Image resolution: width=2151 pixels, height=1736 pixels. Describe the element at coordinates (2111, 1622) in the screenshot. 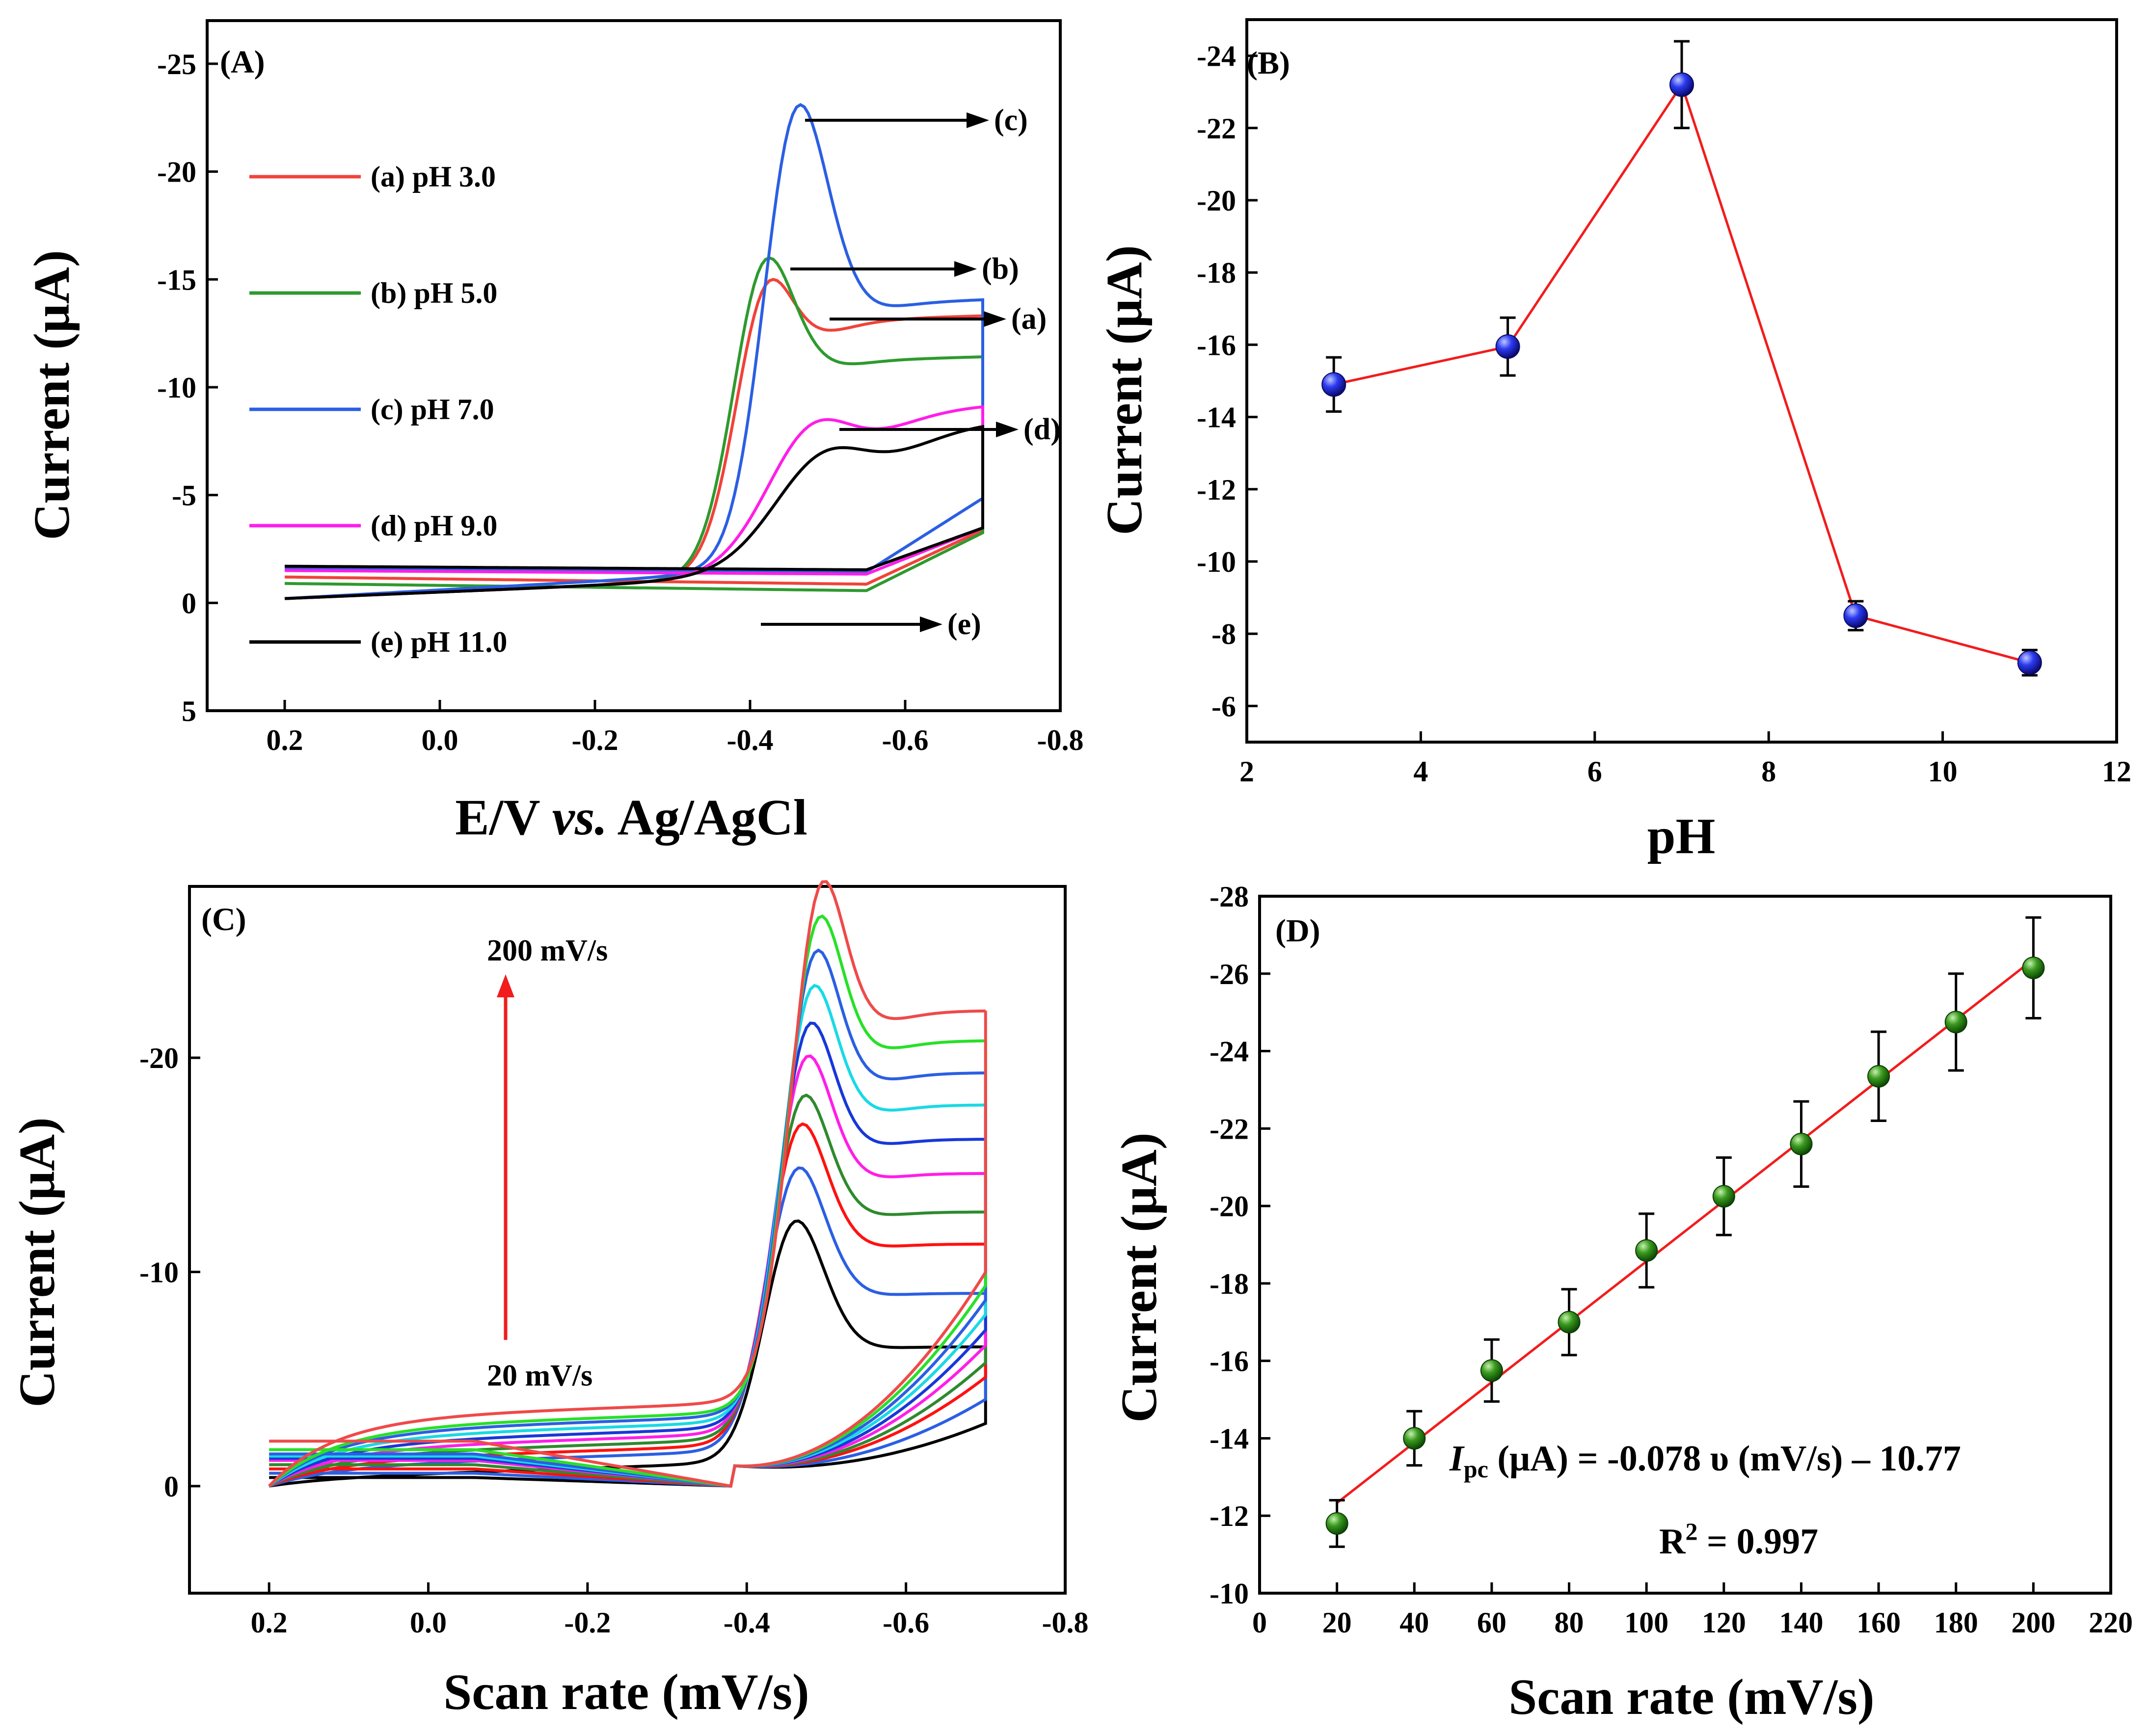

I see `panel-d-x-tick-label: 220` at that location.